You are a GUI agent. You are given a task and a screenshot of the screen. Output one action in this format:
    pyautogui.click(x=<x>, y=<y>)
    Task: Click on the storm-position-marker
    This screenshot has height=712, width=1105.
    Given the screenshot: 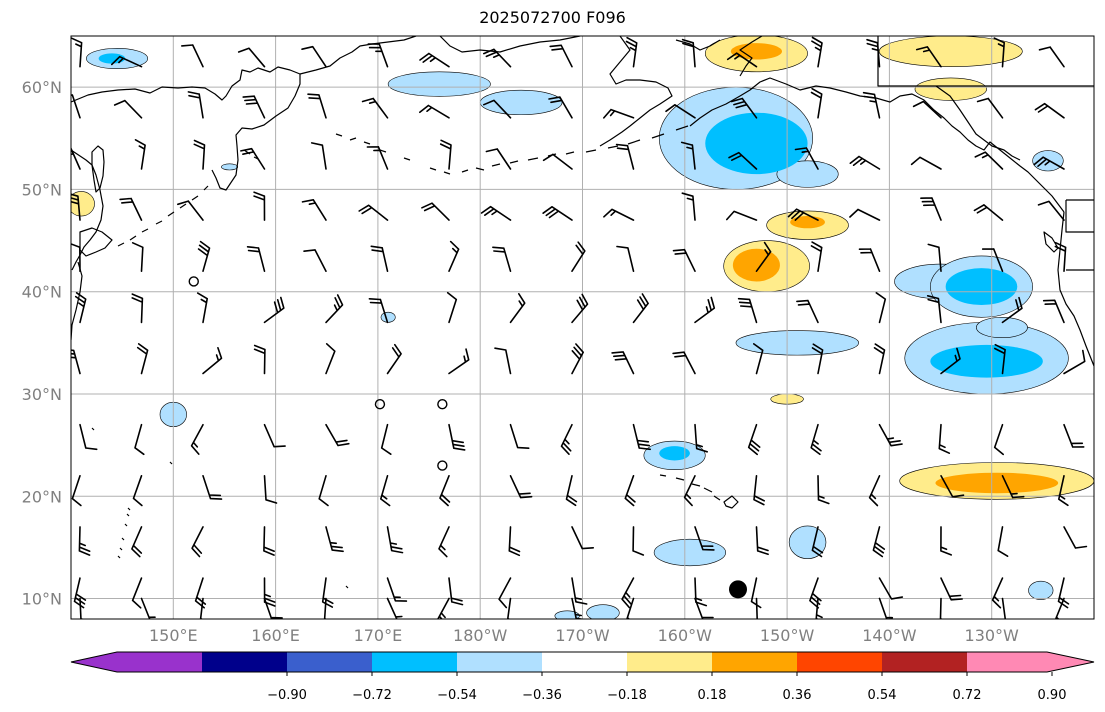 What is the action you would take?
    pyautogui.click(x=737, y=589)
    